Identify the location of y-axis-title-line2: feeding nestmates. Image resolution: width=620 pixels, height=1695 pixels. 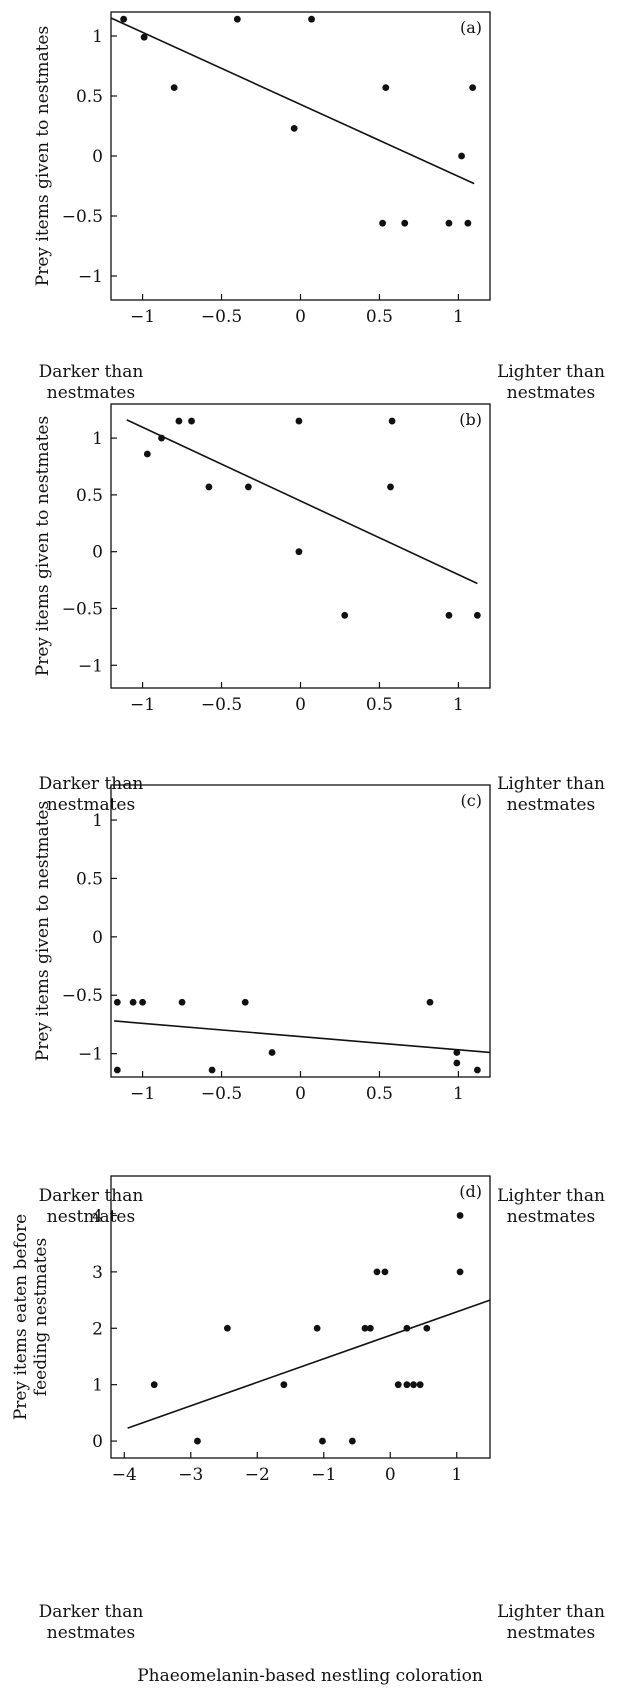
(41, 1317).